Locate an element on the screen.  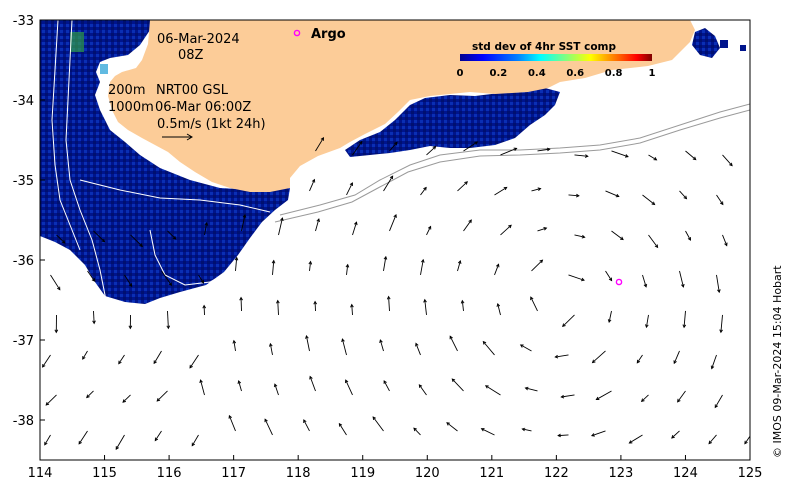
argo-legend-marker is located at coordinates (297, 33).